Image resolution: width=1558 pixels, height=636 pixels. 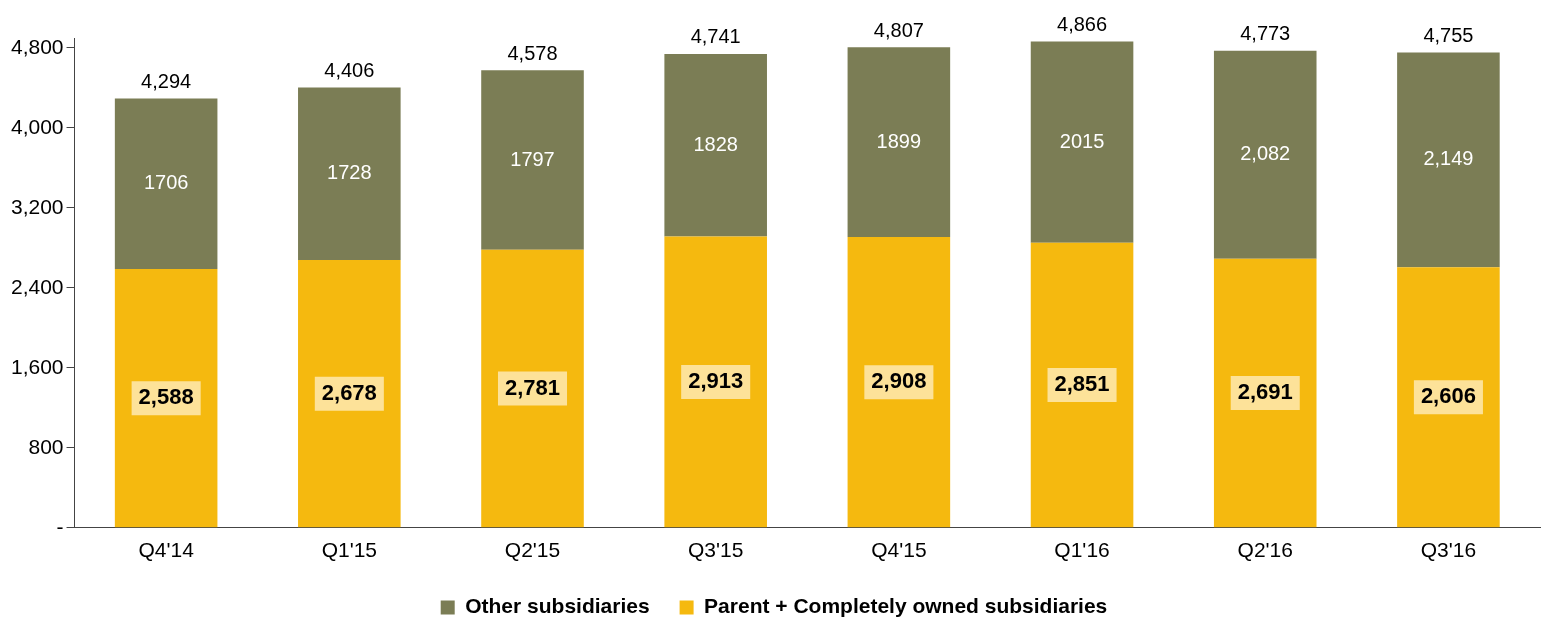 I want to click on data-label: 2015, so click(x=1082, y=140).